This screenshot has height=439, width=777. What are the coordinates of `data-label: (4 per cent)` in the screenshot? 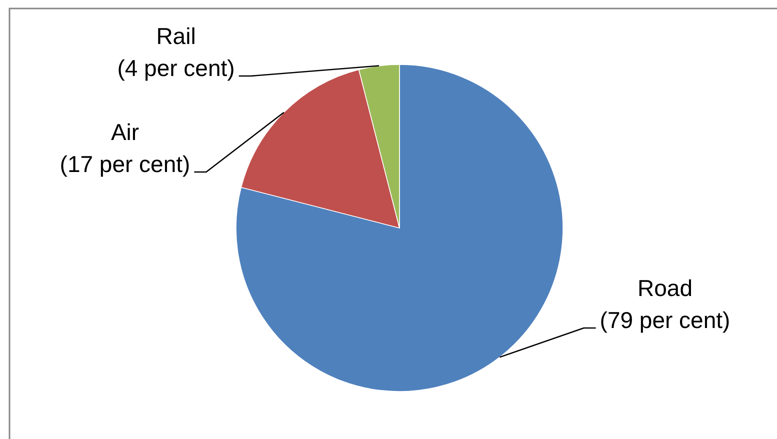 It's located at (176, 68).